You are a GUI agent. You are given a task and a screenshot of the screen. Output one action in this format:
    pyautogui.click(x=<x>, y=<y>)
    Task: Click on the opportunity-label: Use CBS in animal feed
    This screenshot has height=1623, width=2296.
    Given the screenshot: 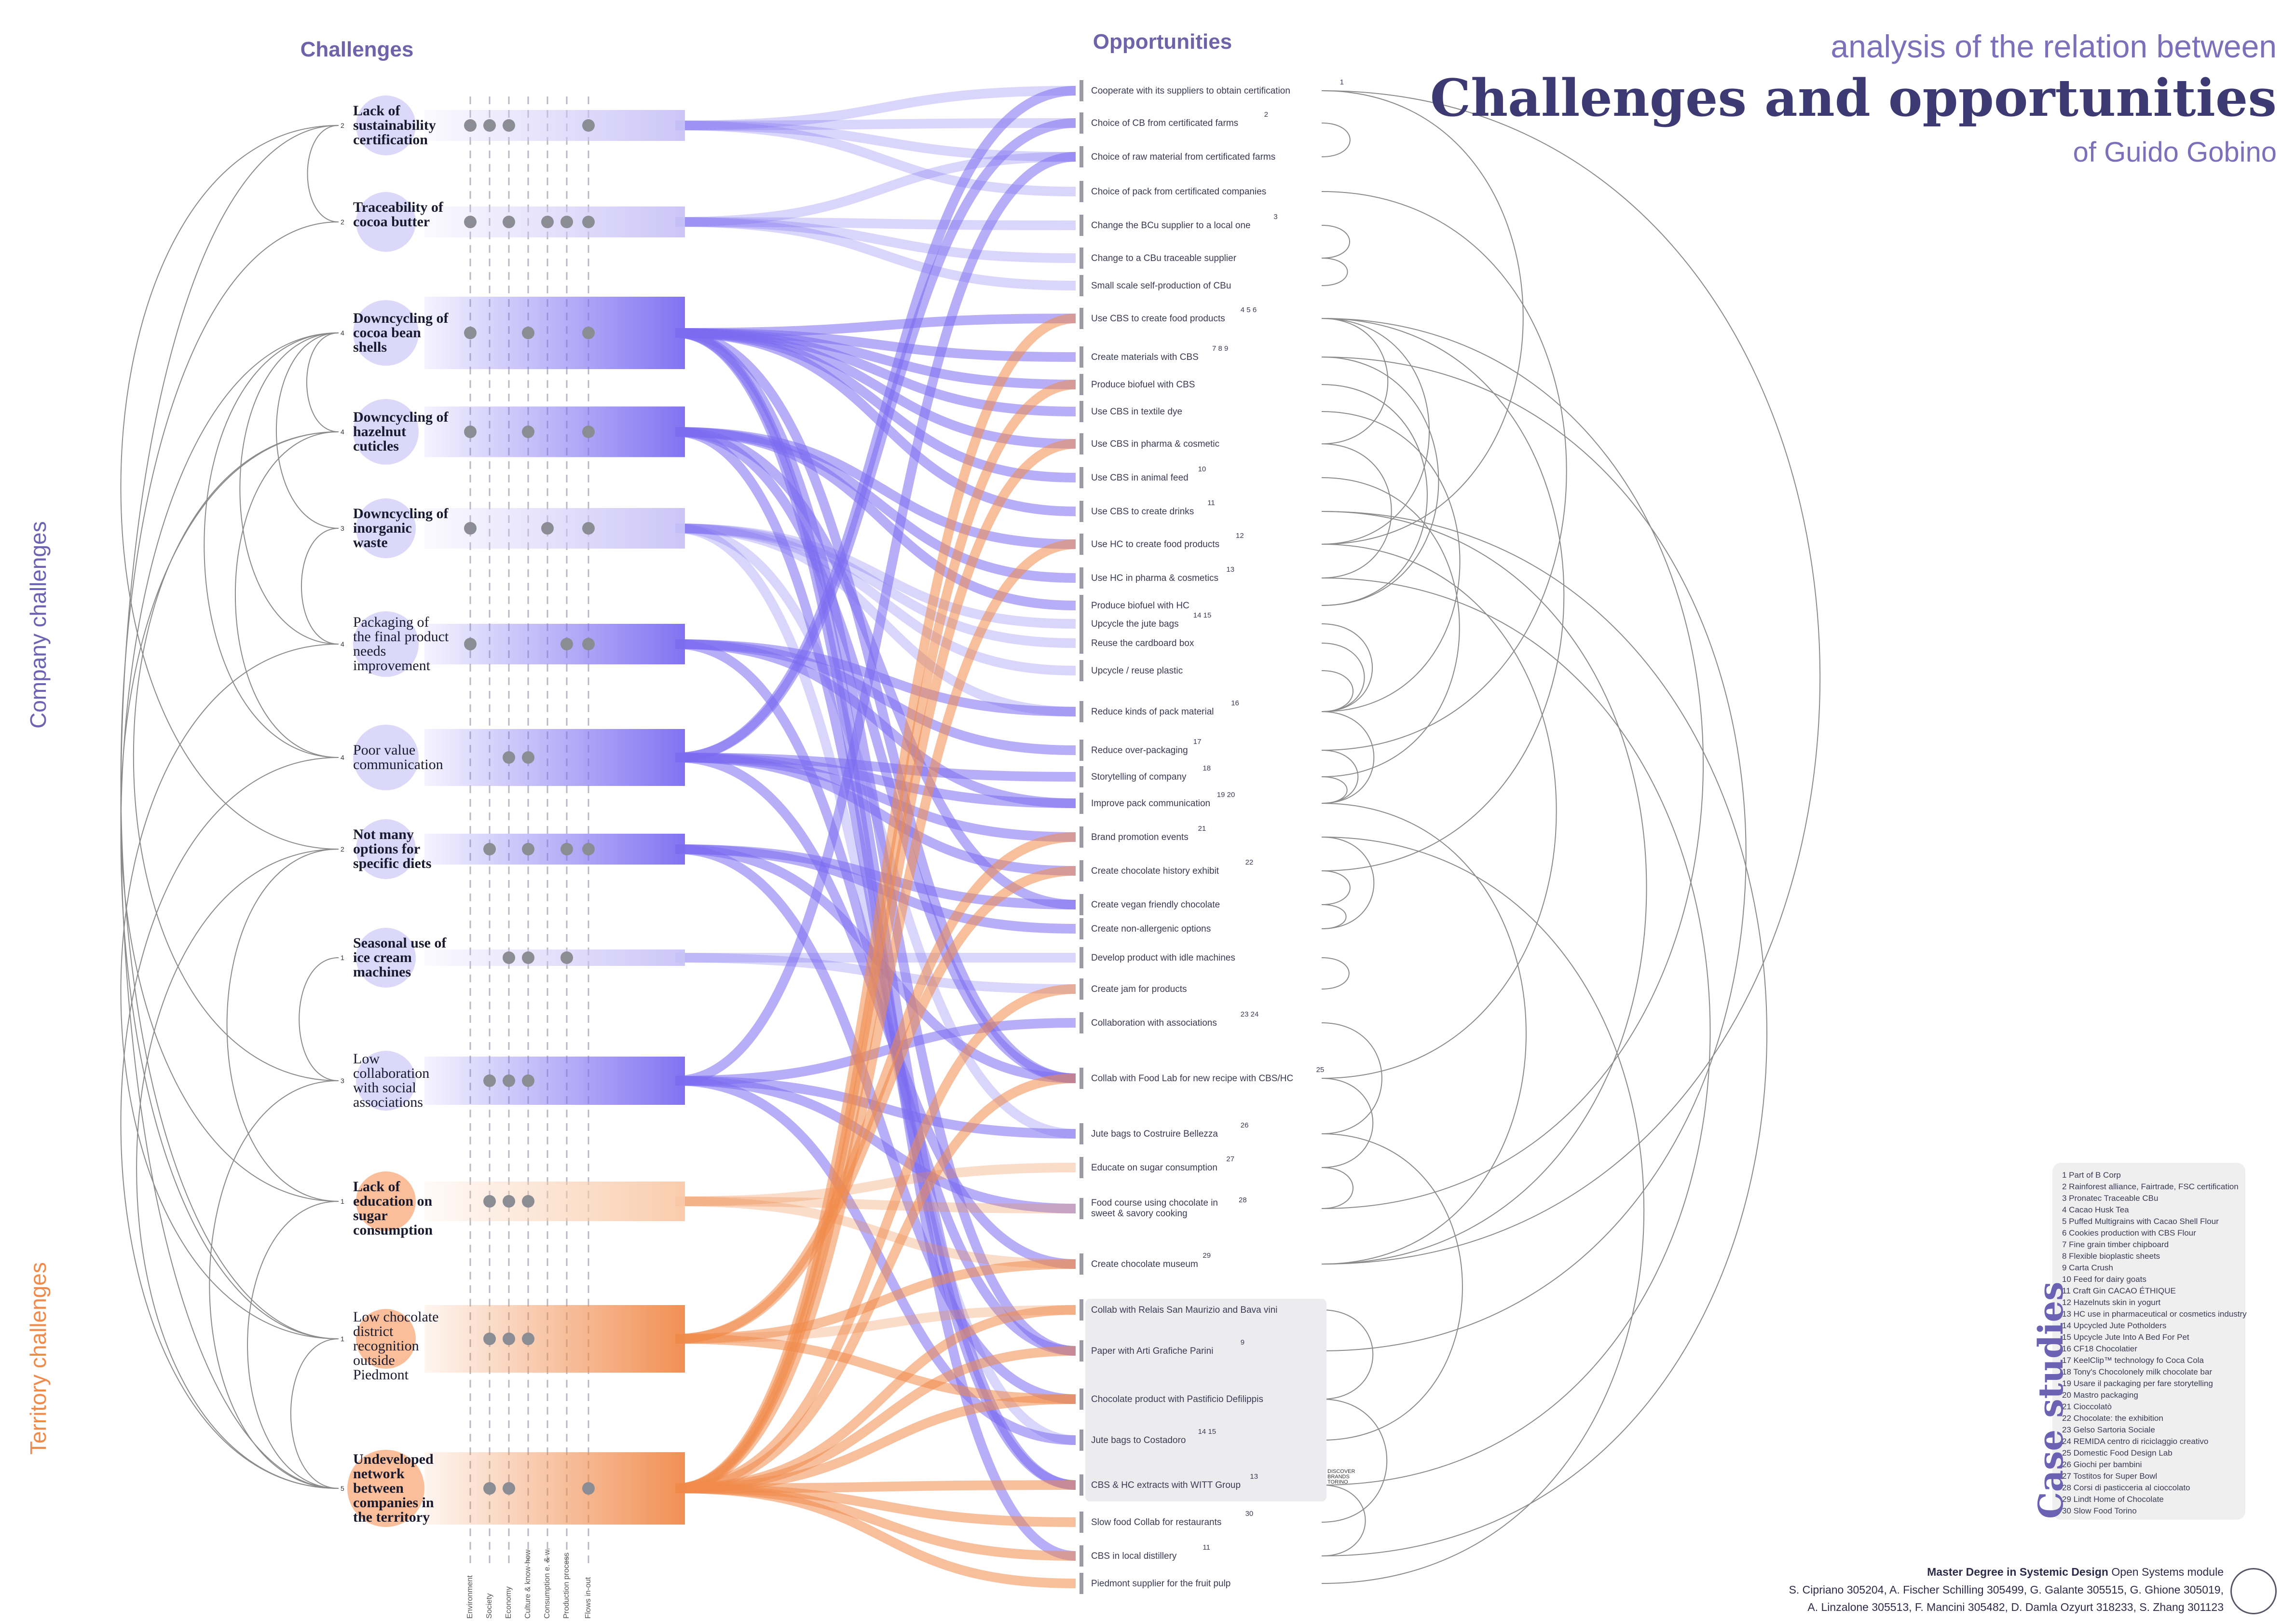 What is the action you would take?
    pyautogui.click(x=1140, y=478)
    